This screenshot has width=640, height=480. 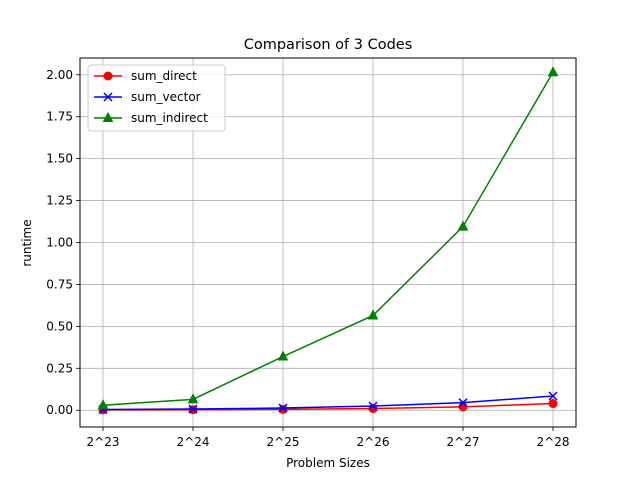 What do you see at coordinates (27, 242) in the screenshot?
I see `y-axis-label: runtime` at bounding box center [27, 242].